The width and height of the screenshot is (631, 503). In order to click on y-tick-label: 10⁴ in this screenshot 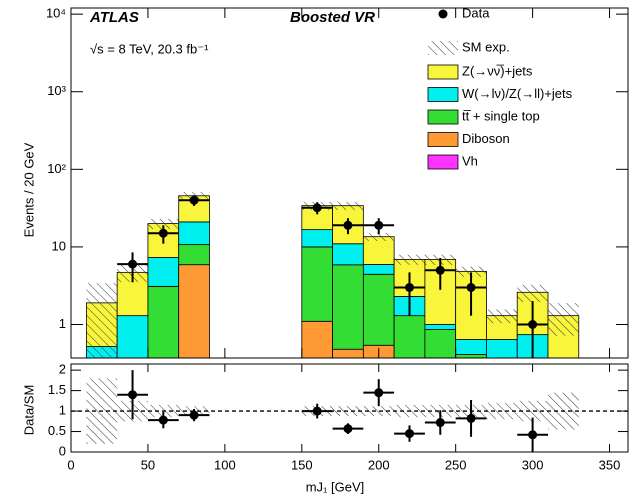, I will do `click(56, 13)`.